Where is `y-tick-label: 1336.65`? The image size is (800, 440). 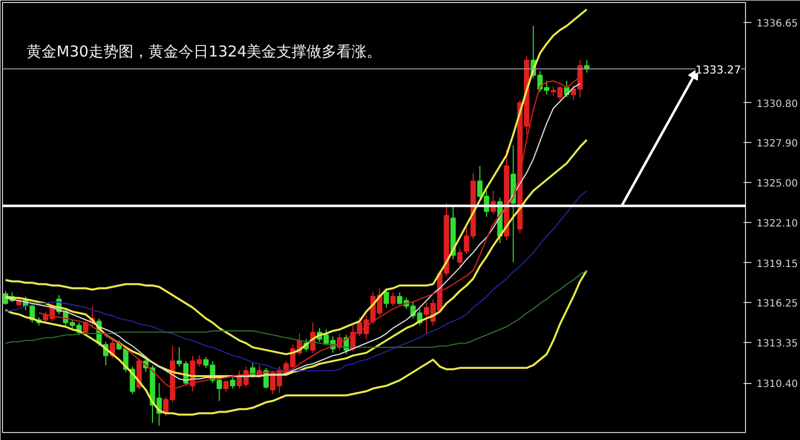
y-tick-label: 1336.65 is located at coordinates (777, 24).